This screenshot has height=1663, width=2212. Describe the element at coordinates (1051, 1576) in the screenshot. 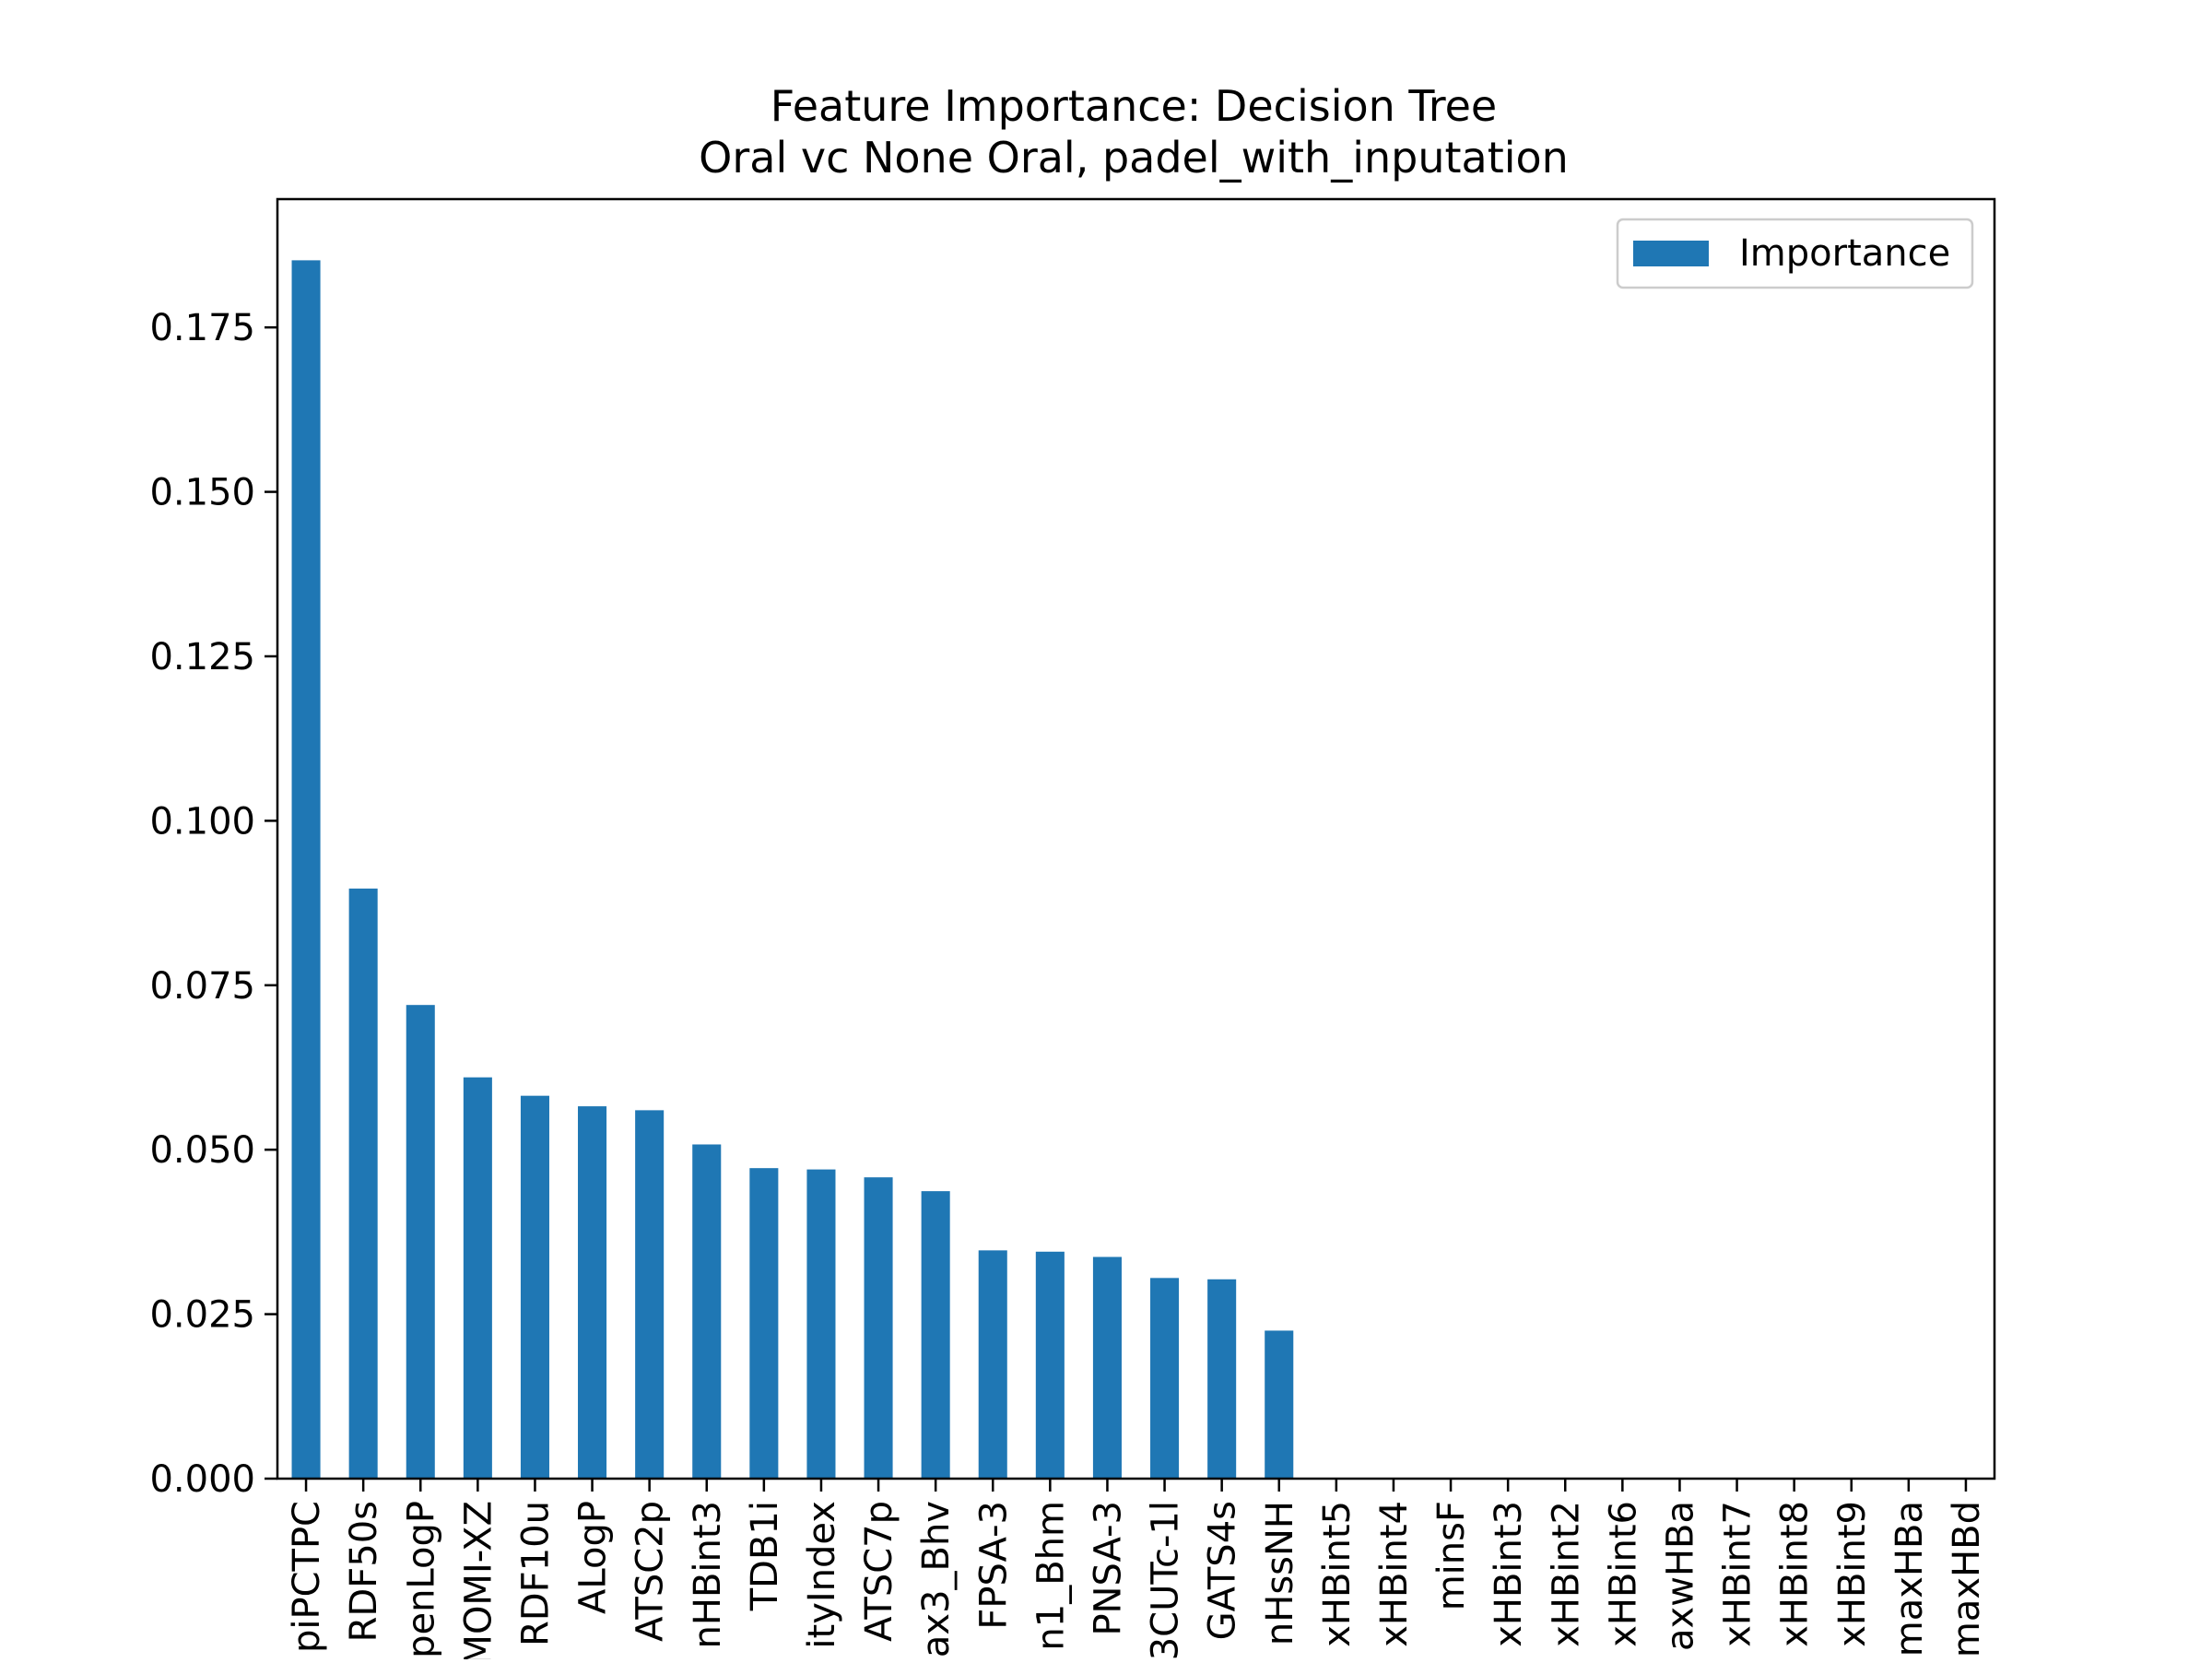

I see `x-tick-label: n1_Bhm` at that location.